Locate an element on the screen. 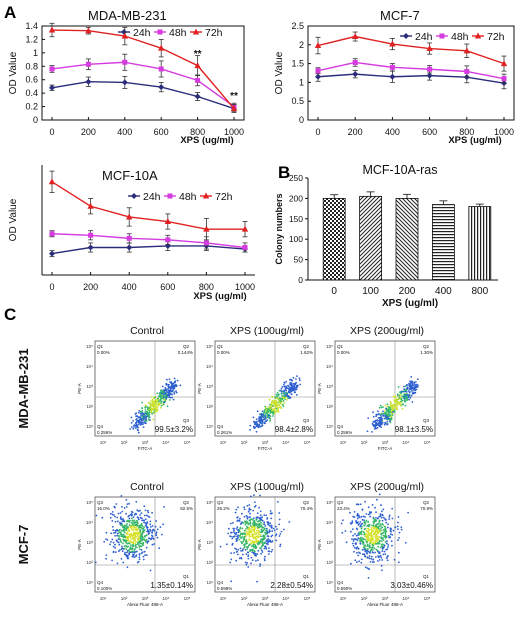 Image resolution: width=531 pixels, height=620 pixels. column-title: XPS (100ug/ml) is located at coordinates (267, 331).